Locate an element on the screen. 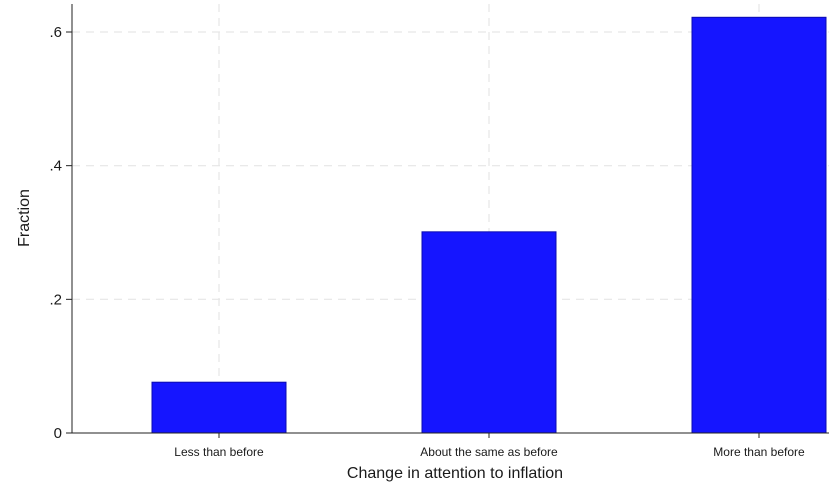 This screenshot has width=831, height=487. y-ticks: 0 .2 .4 .6 is located at coordinates (60, 233).